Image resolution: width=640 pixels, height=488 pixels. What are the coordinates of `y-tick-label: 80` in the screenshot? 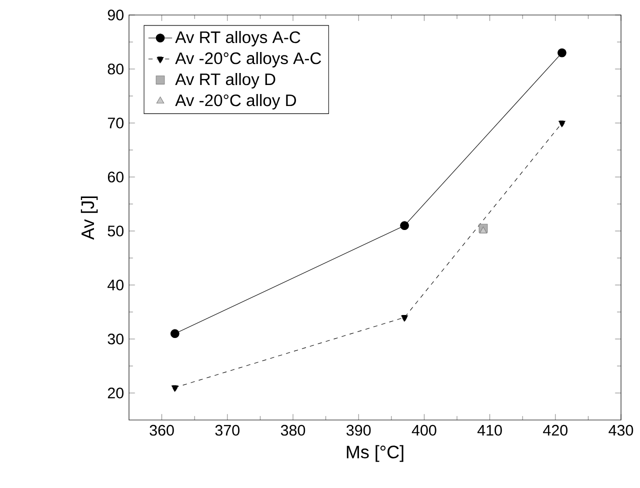 It's located at (116, 69).